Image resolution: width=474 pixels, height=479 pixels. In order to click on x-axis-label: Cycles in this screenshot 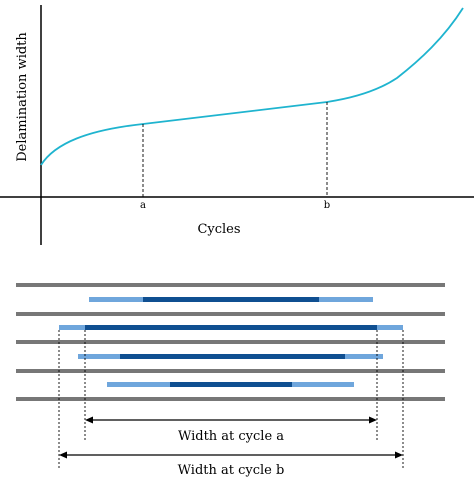, I will do `click(218, 229)`.